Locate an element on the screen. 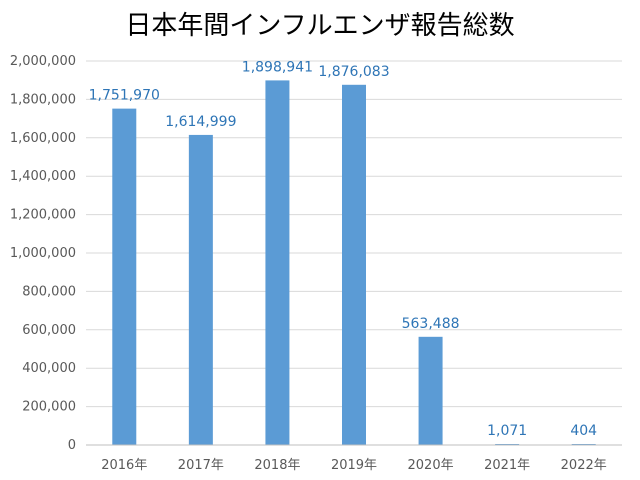 Image resolution: width=640 pixels, height=480 pixels. chart-title: 日本年間インフルエンザ報告総数 is located at coordinates (319, 26).